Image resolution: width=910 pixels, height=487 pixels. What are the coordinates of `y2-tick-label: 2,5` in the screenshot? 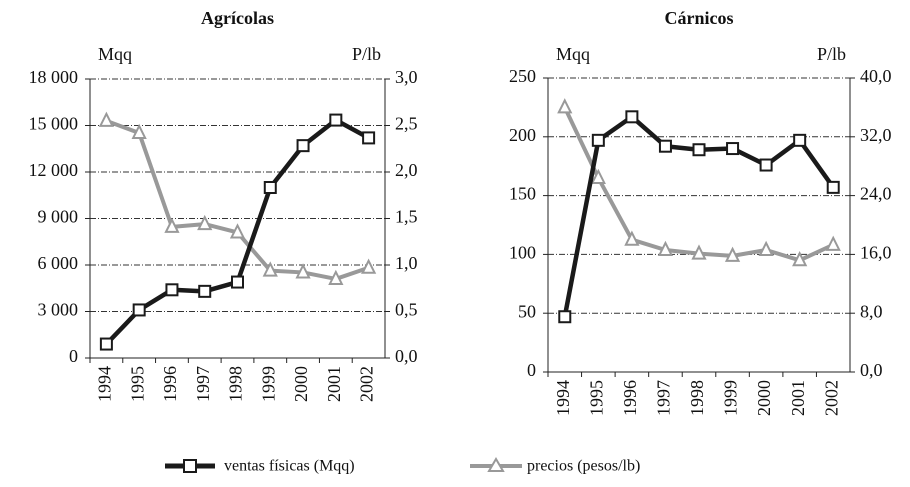 It's located at (406, 124).